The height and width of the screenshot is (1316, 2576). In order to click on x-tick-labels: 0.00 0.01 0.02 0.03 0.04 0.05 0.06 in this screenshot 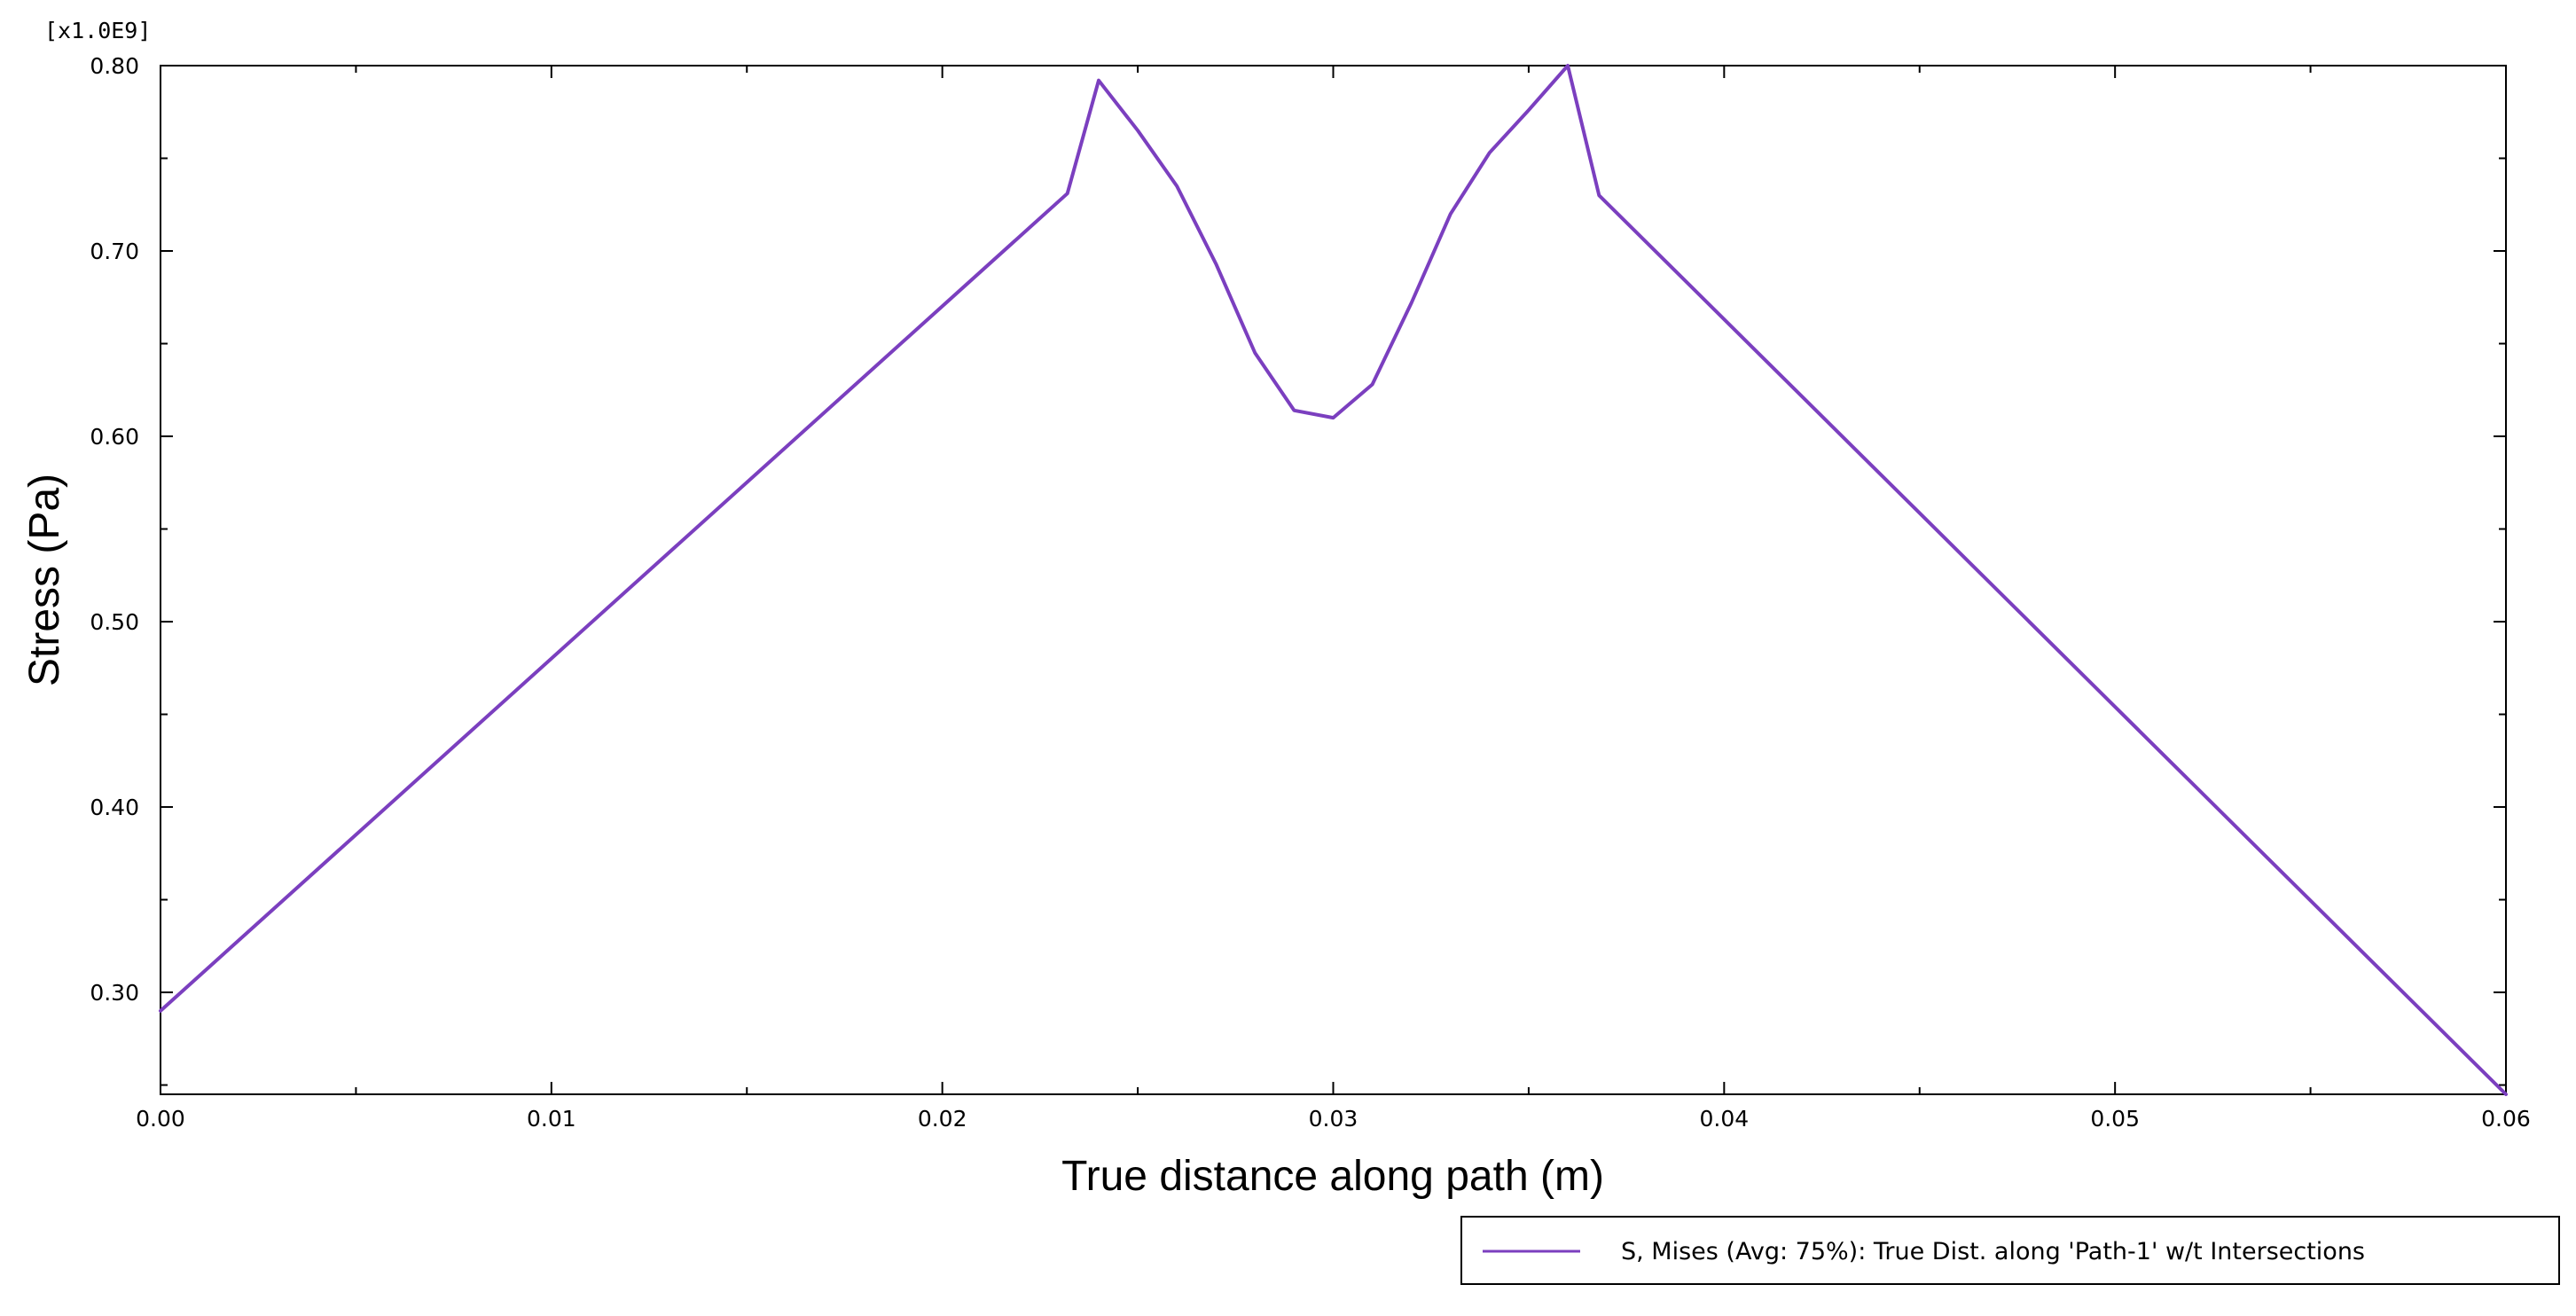, I will do `click(1333, 1119)`.